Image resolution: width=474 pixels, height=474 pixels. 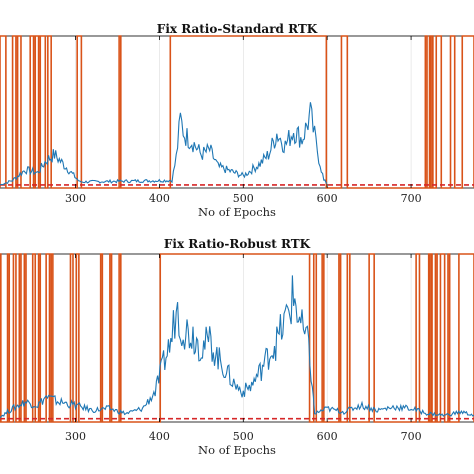 I want to click on ratio-line, so click(x=164, y=144).